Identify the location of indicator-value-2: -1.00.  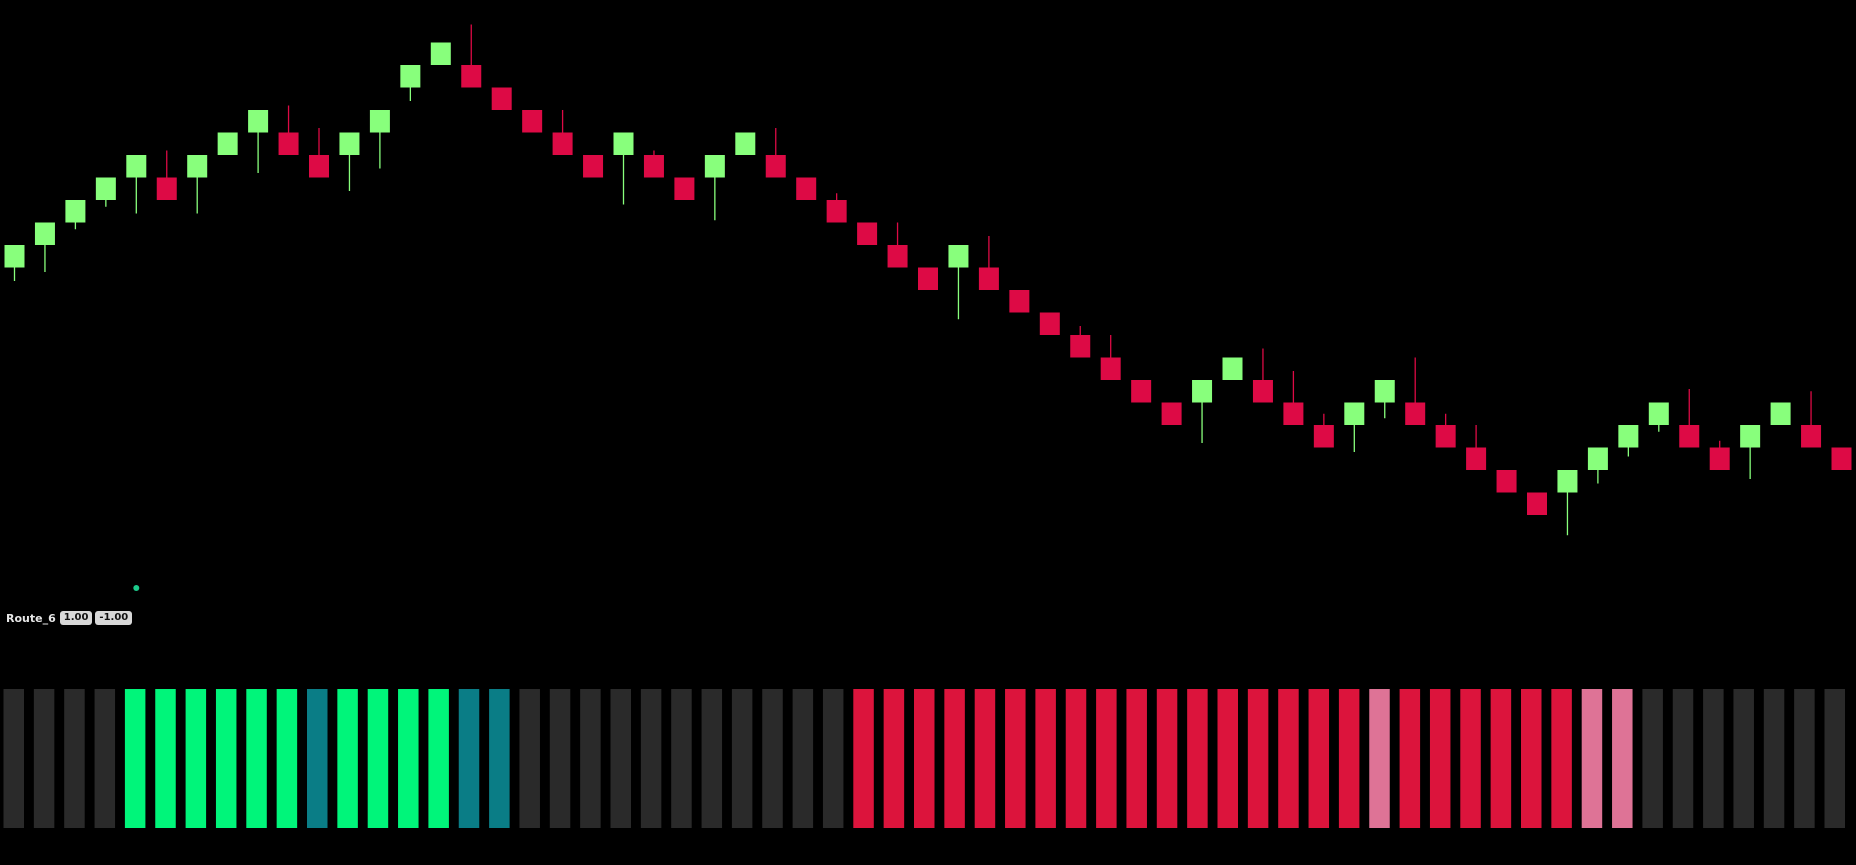
(114, 618).